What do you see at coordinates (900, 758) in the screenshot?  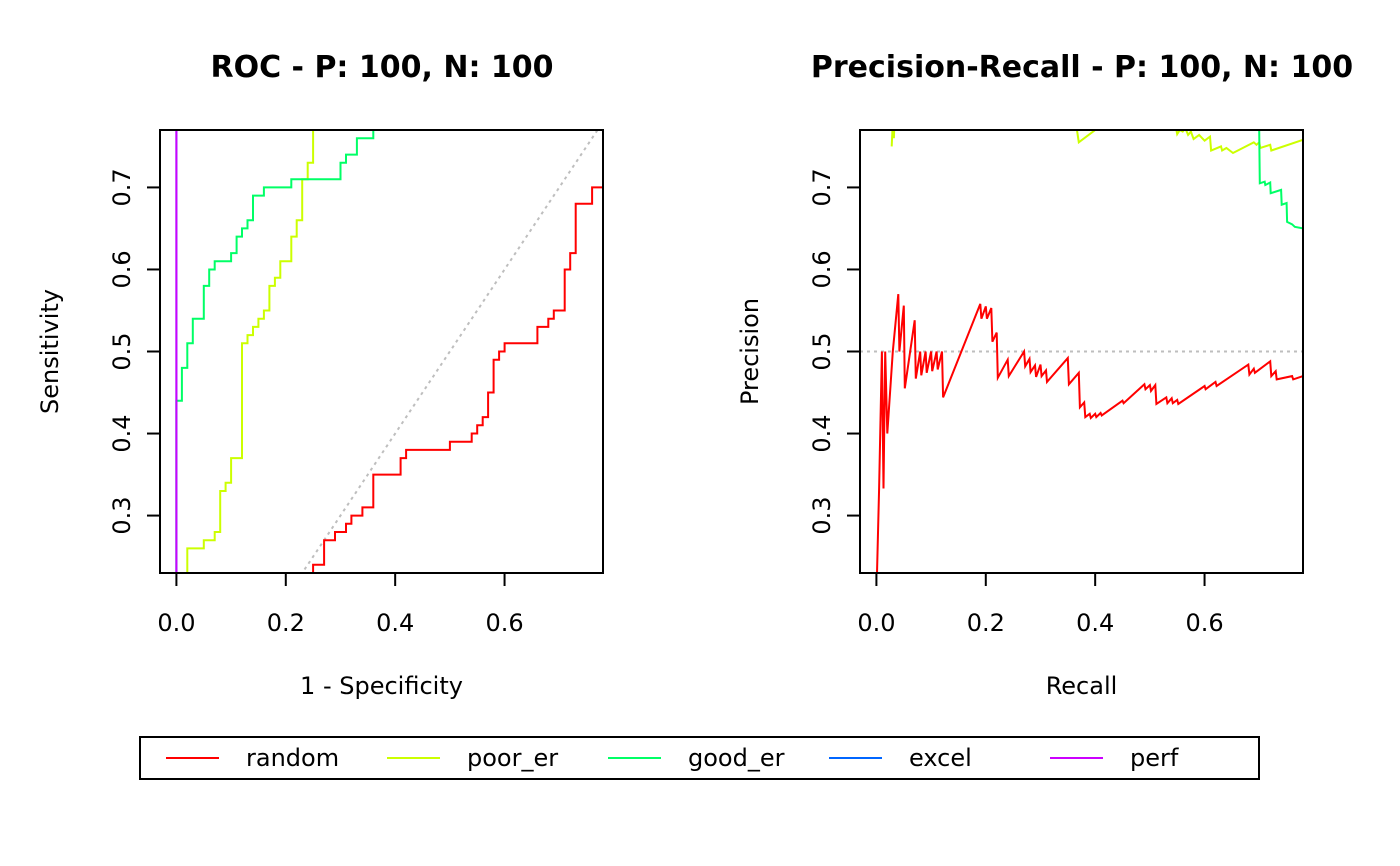 I see `legend-item-excel: excel` at bounding box center [900, 758].